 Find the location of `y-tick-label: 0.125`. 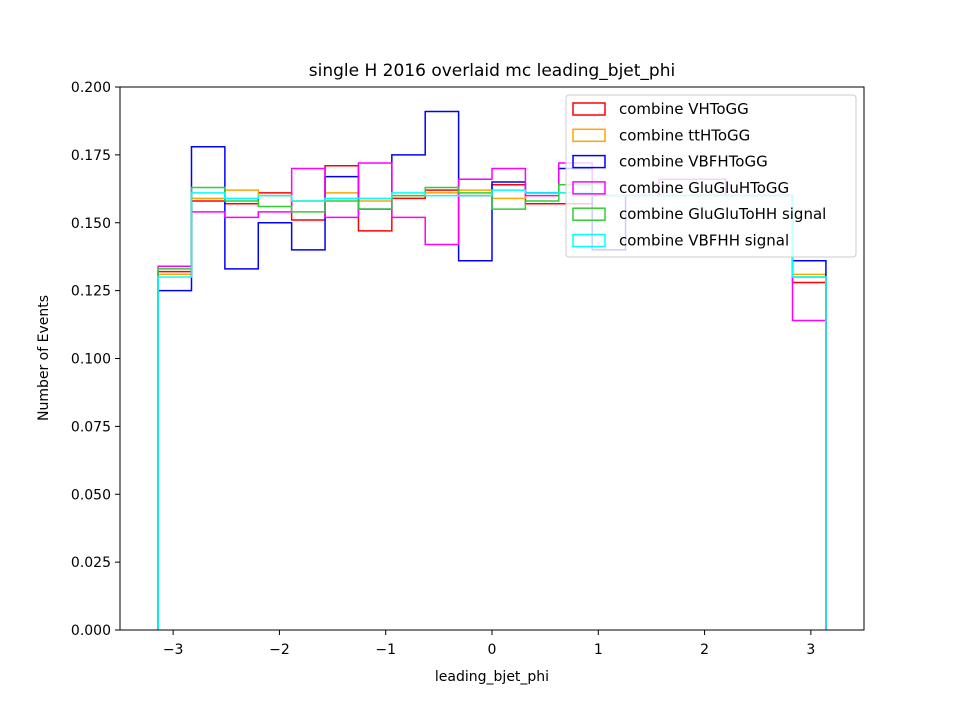

y-tick-label: 0.125 is located at coordinates (91, 292).